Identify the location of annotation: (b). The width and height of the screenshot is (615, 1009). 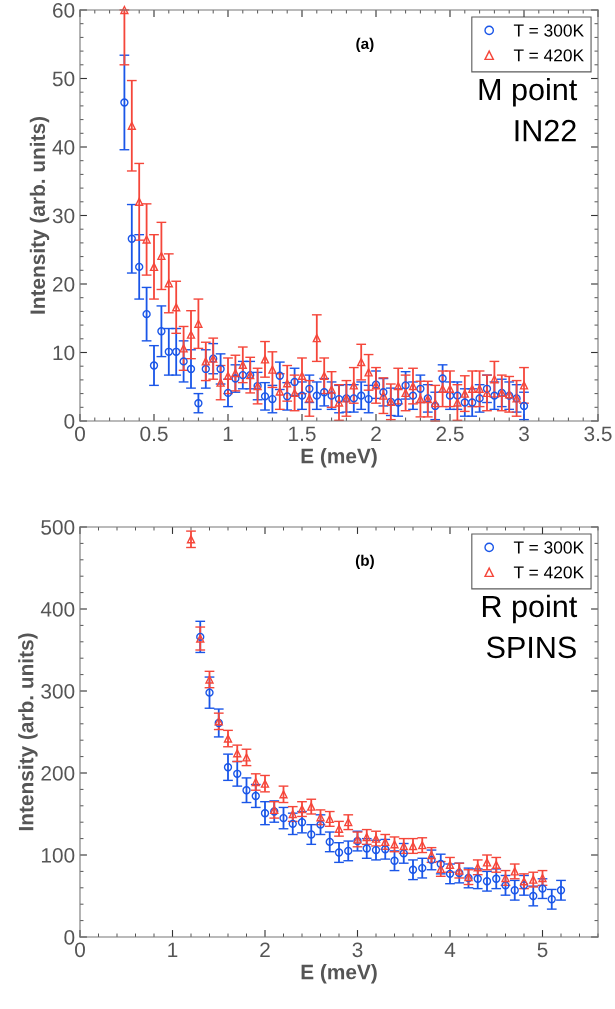
(364, 561).